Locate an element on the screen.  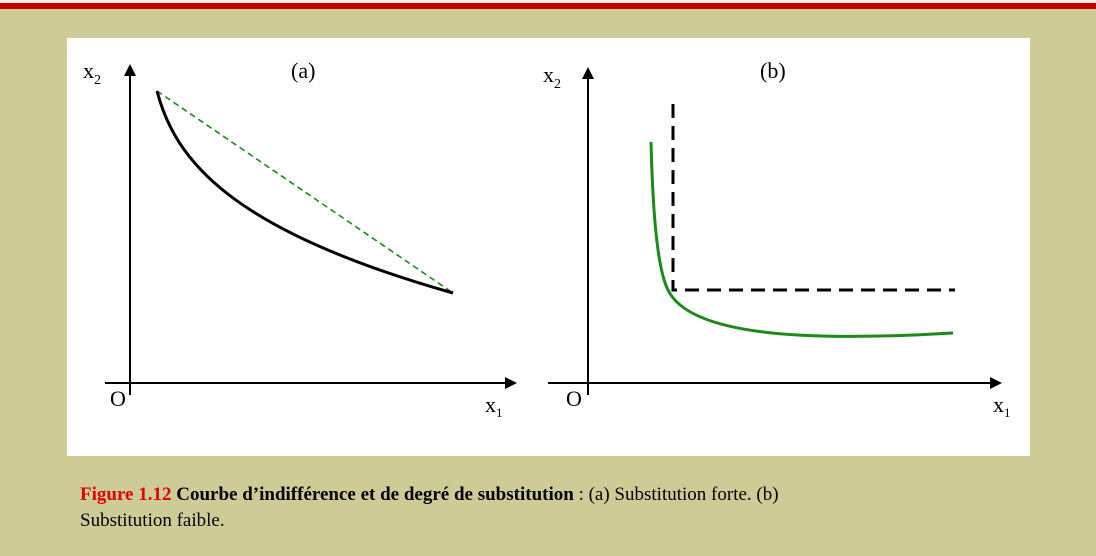
top-strip is located at coordinates (548, 1).